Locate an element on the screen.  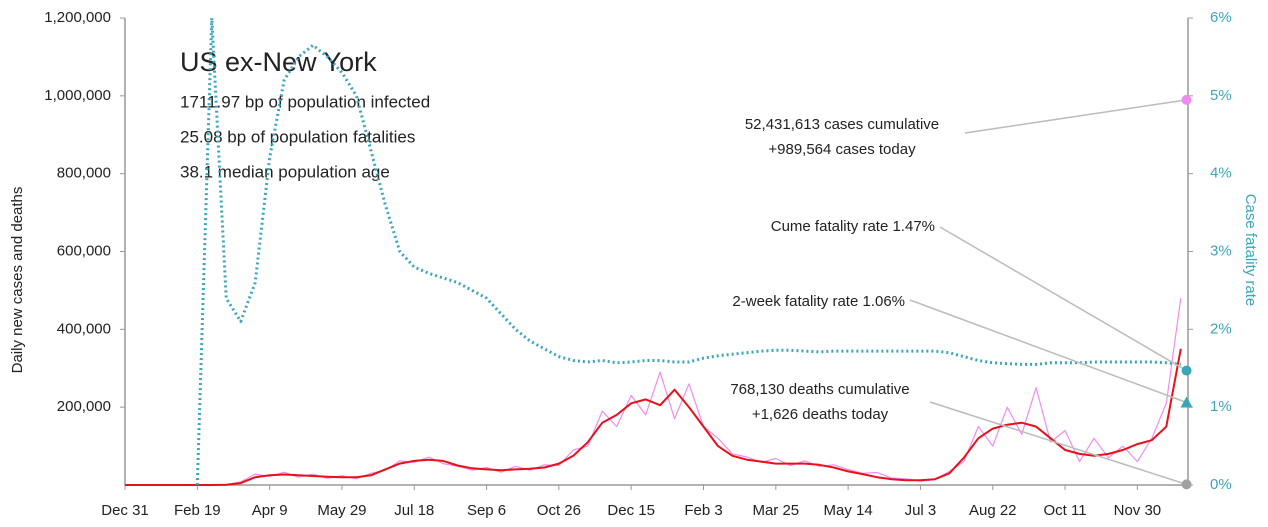
annotation: 2-week fatality rate 1.06% is located at coordinates (818, 301).